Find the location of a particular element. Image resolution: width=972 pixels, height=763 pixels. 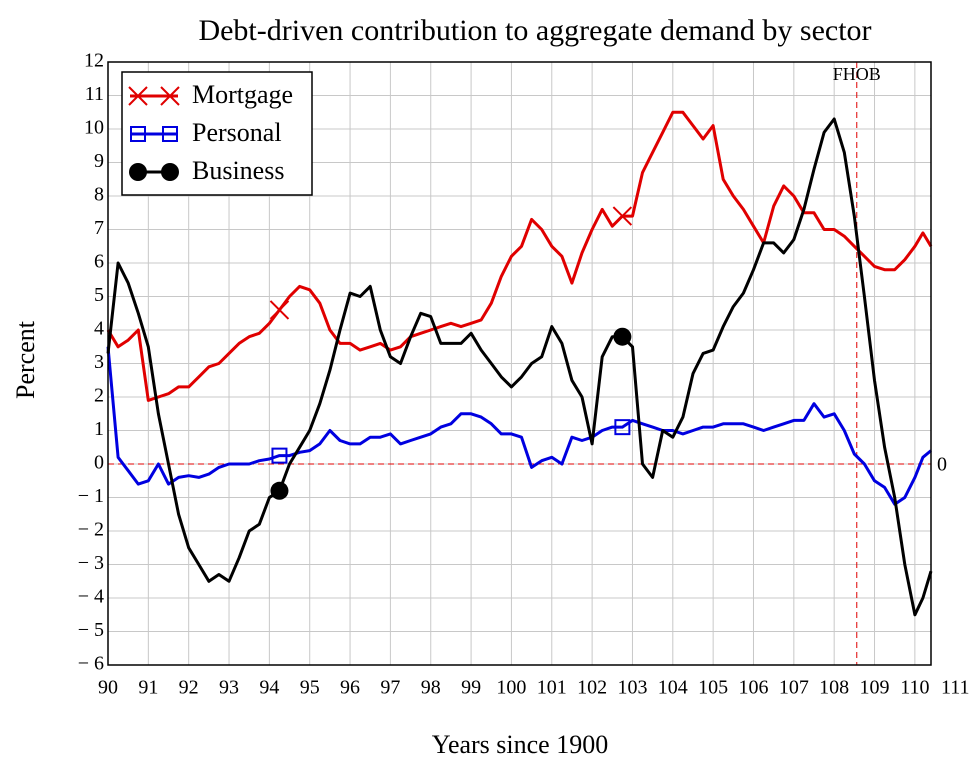

y-tick-label: − 2 is located at coordinates (91, 530).